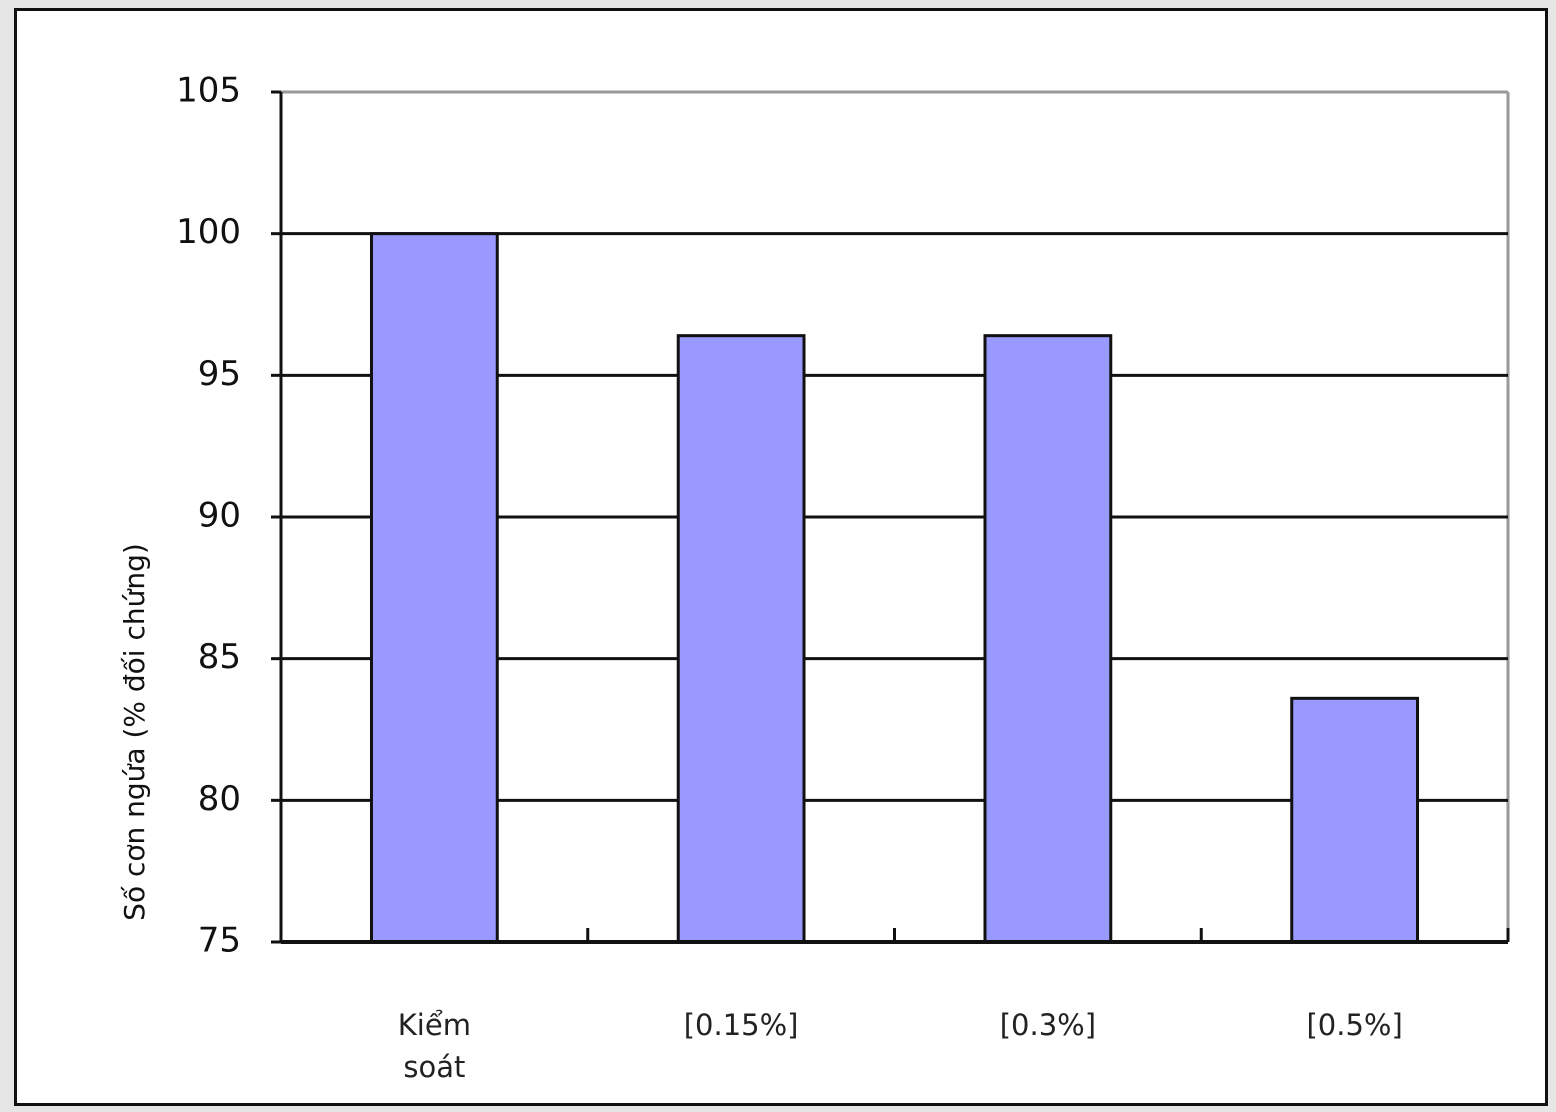 The height and width of the screenshot is (1112, 1556). What do you see at coordinates (219, 374) in the screenshot?
I see `y-tick-label: 95` at bounding box center [219, 374].